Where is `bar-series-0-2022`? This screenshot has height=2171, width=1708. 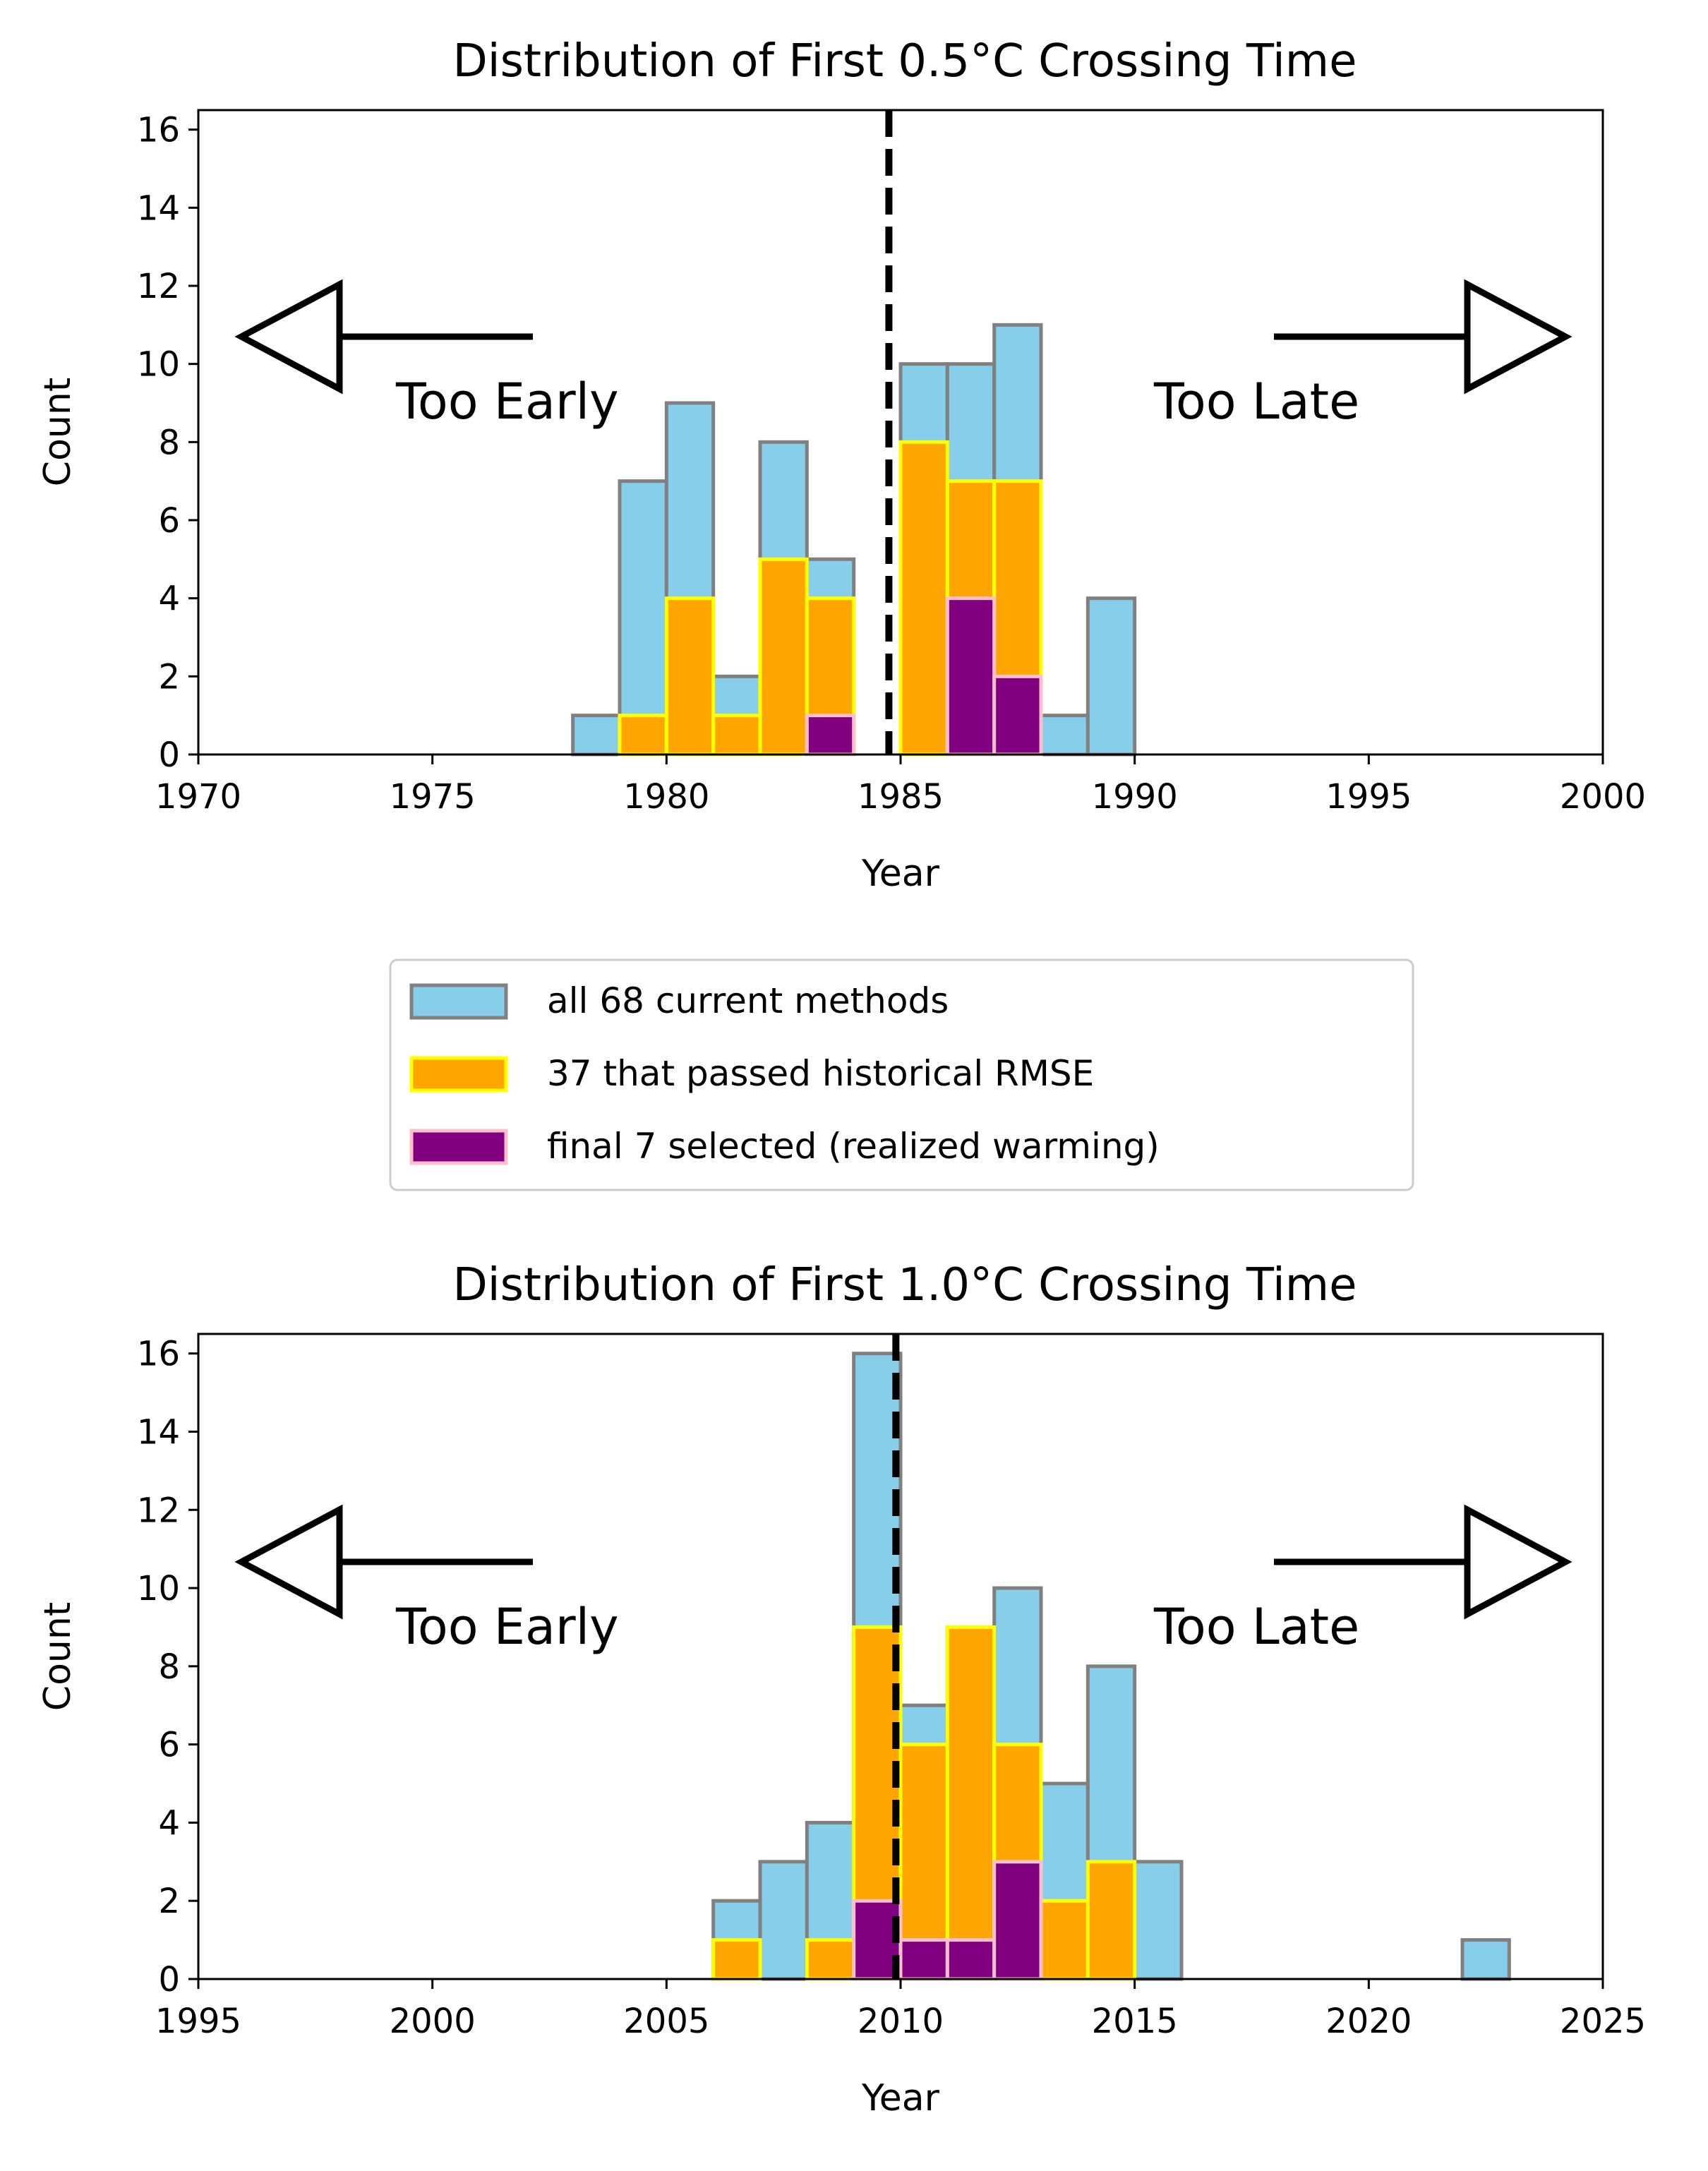 bar-series-0-2022 is located at coordinates (1485, 1959).